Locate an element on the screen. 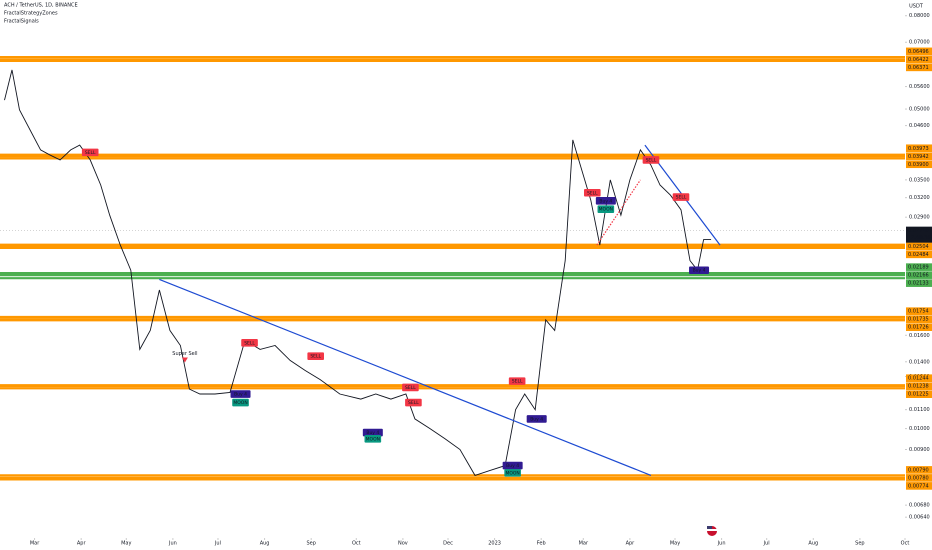 This screenshot has height=550, width=932. level-label: 0.06422 is located at coordinates (918, 60).